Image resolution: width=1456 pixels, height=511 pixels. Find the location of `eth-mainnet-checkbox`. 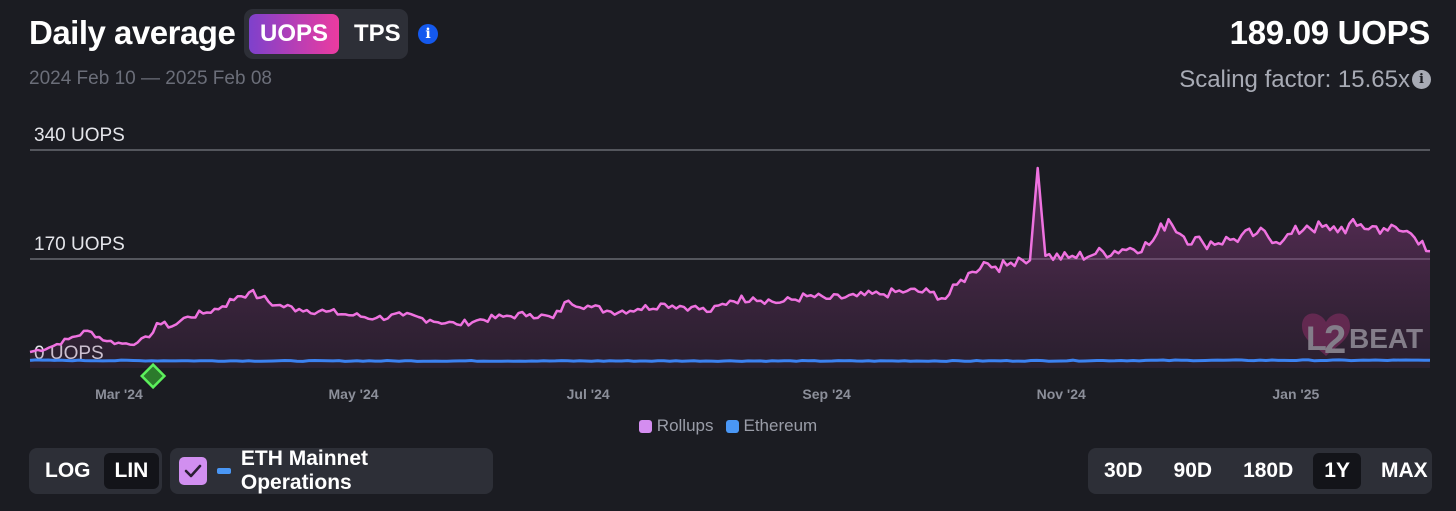

eth-mainnet-checkbox is located at coordinates (193, 471).